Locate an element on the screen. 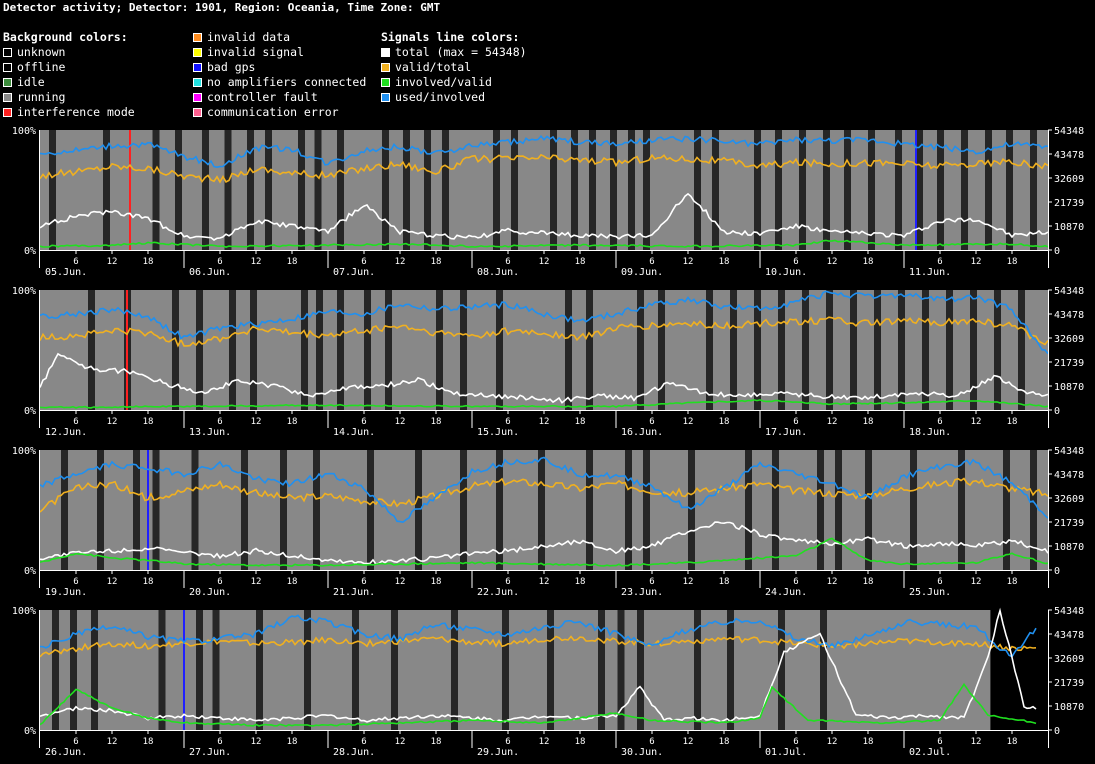  day-label: 19.Jun. is located at coordinates (66, 592).